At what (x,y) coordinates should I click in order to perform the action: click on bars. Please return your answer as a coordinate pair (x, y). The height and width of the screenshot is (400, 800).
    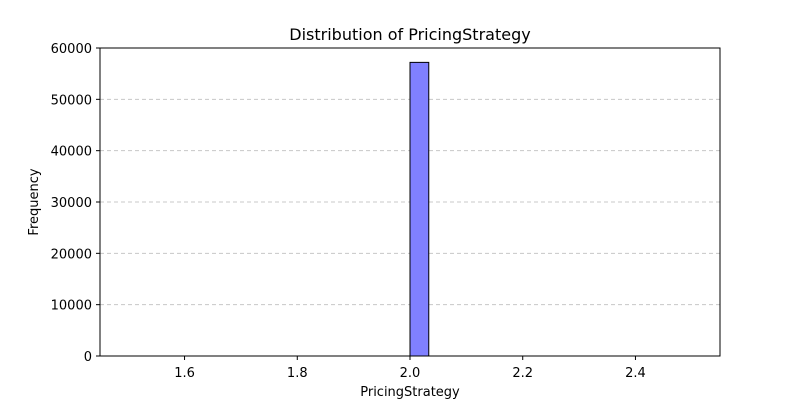
    Looking at the image, I should click on (419, 209).